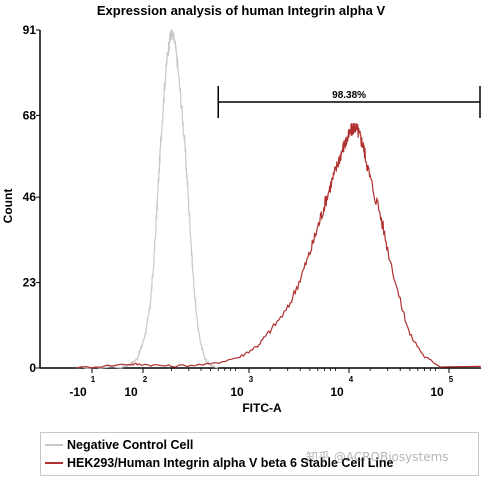 This screenshot has height=480, width=482. I want to click on legend-item-negative-control: Negative Control Cell, so click(261, 445).